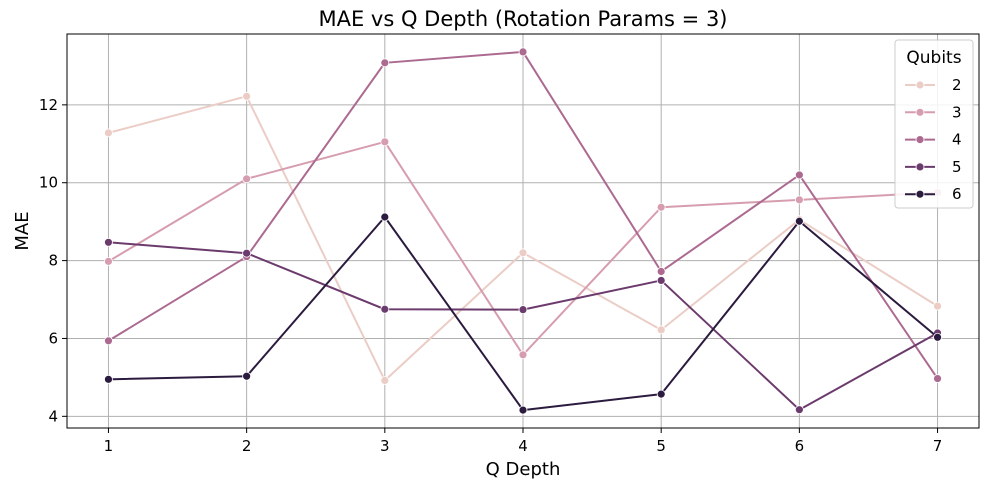 The width and height of the screenshot is (989, 490). What do you see at coordinates (938, 446) in the screenshot?
I see `x-tick-label: 7` at bounding box center [938, 446].